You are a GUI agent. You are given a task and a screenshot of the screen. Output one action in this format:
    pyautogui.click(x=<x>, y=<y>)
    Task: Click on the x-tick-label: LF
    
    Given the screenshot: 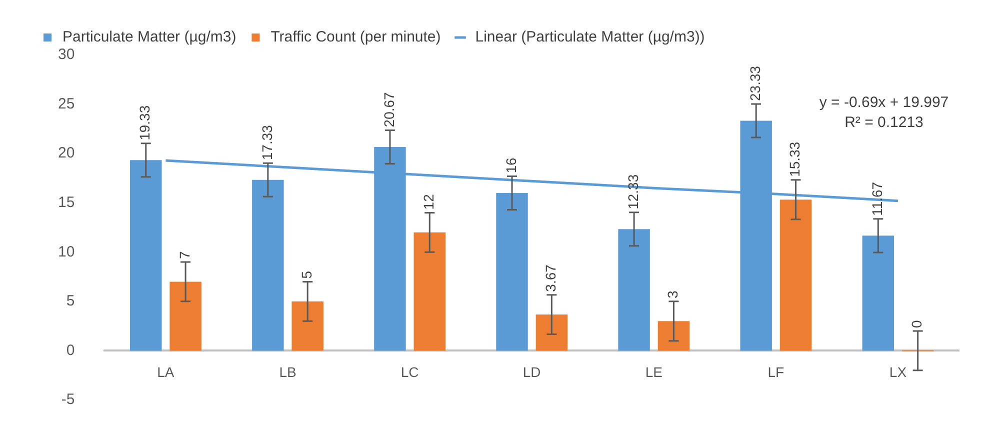 What is the action you would take?
    pyautogui.click(x=776, y=372)
    